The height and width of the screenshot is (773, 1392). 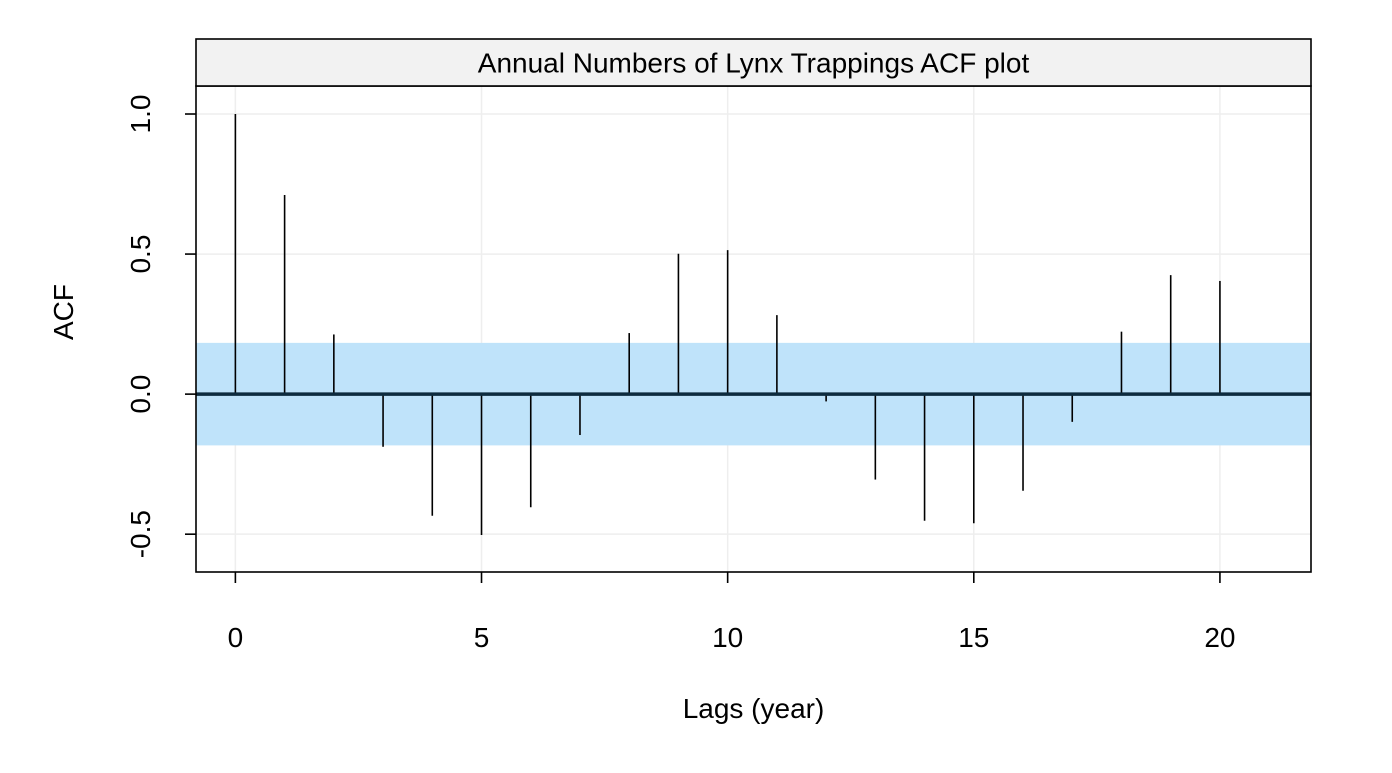 What do you see at coordinates (1219, 637) in the screenshot?
I see `x-tick-label: 20` at bounding box center [1219, 637].